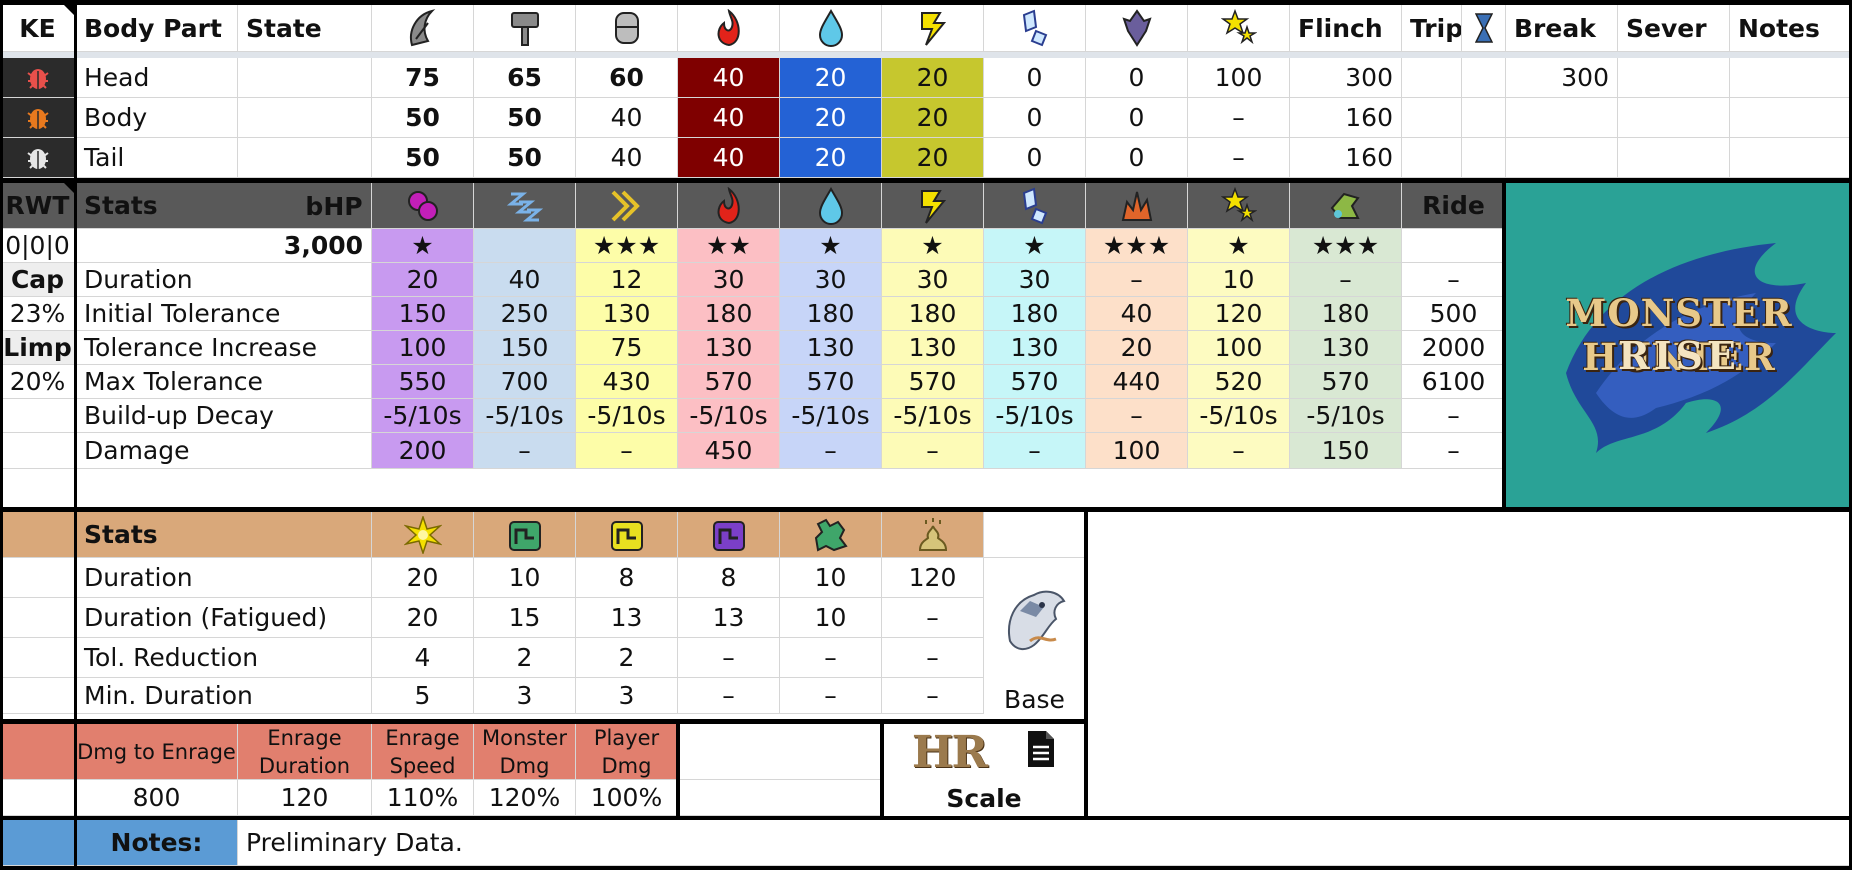  I want to click on body-part-header: Body Part, so click(157, 28).